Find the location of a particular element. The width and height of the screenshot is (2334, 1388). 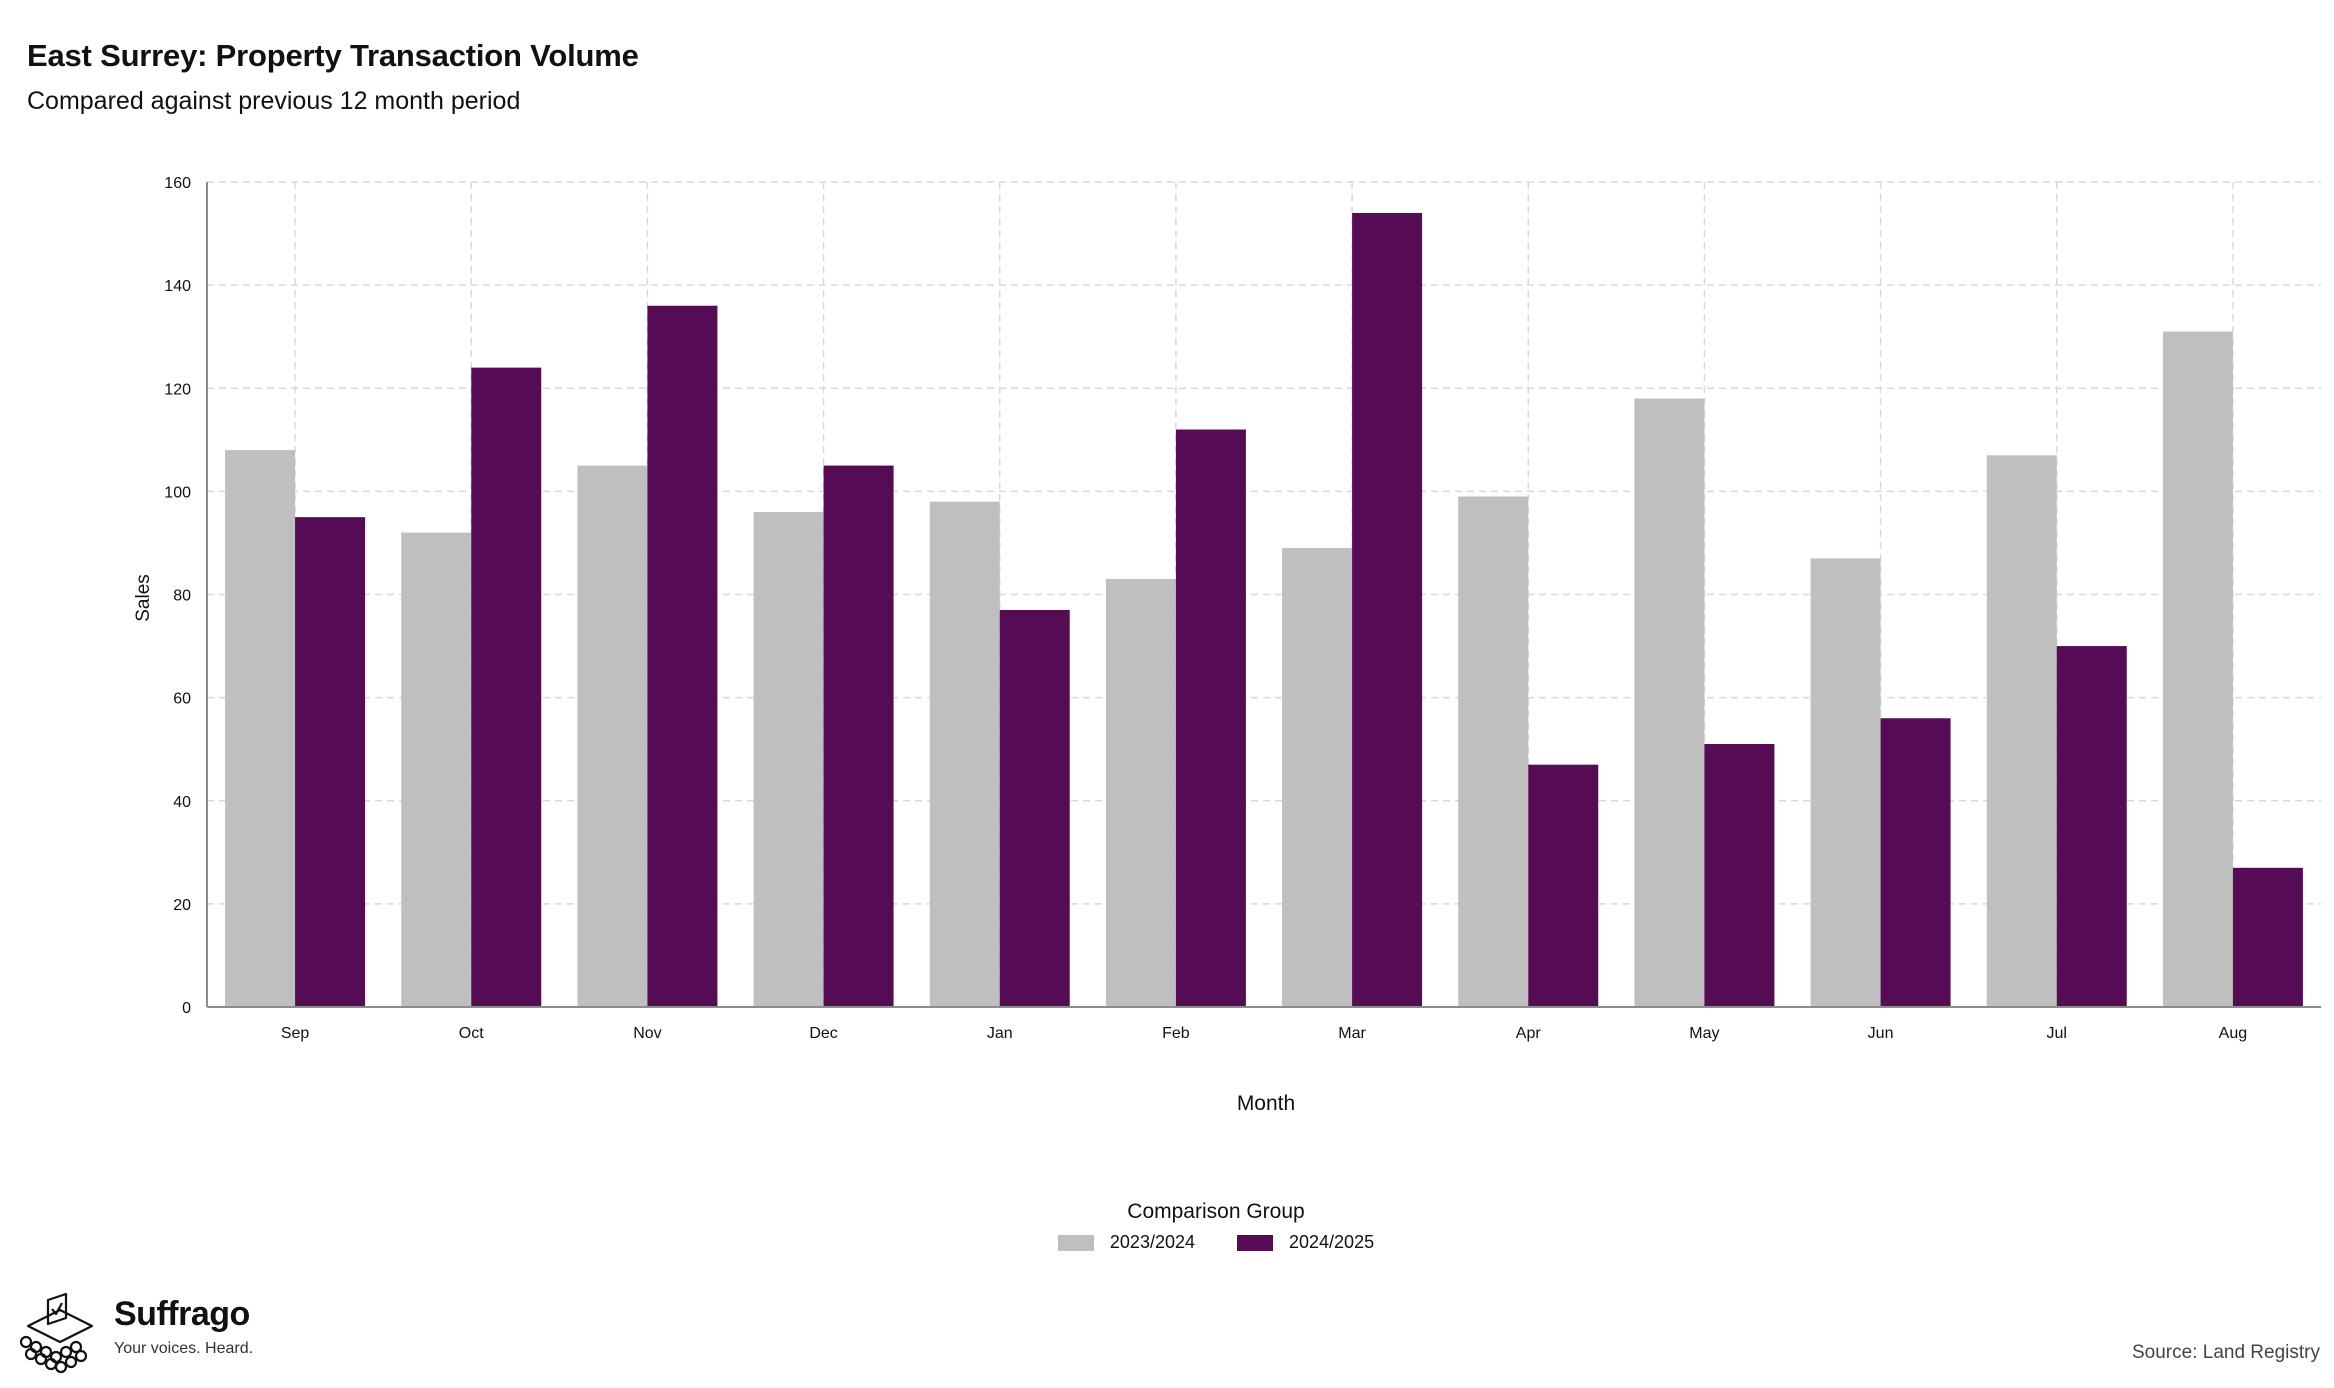

bar-2023-2024-sep is located at coordinates (260, 728).